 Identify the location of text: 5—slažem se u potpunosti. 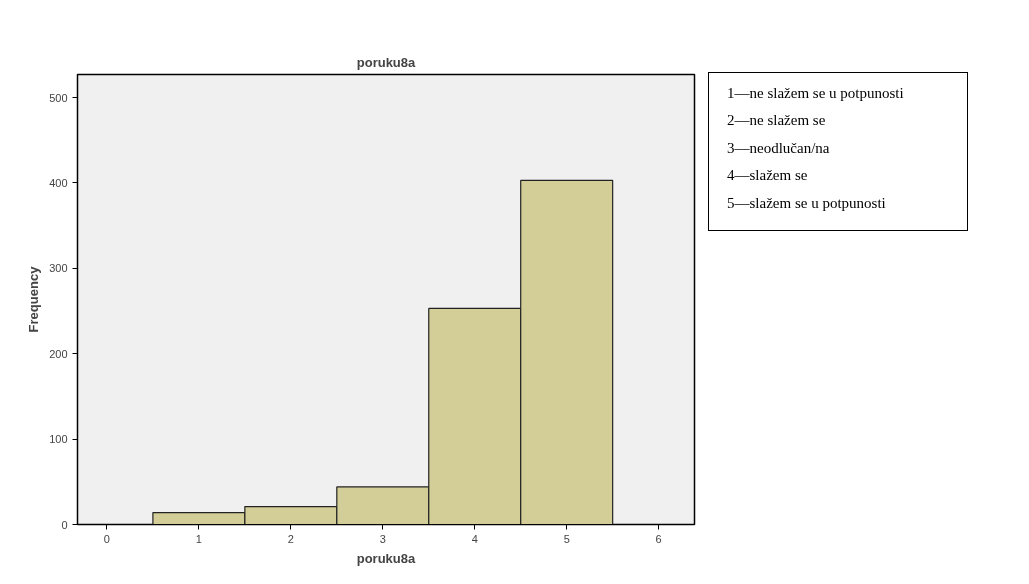
(807, 203).